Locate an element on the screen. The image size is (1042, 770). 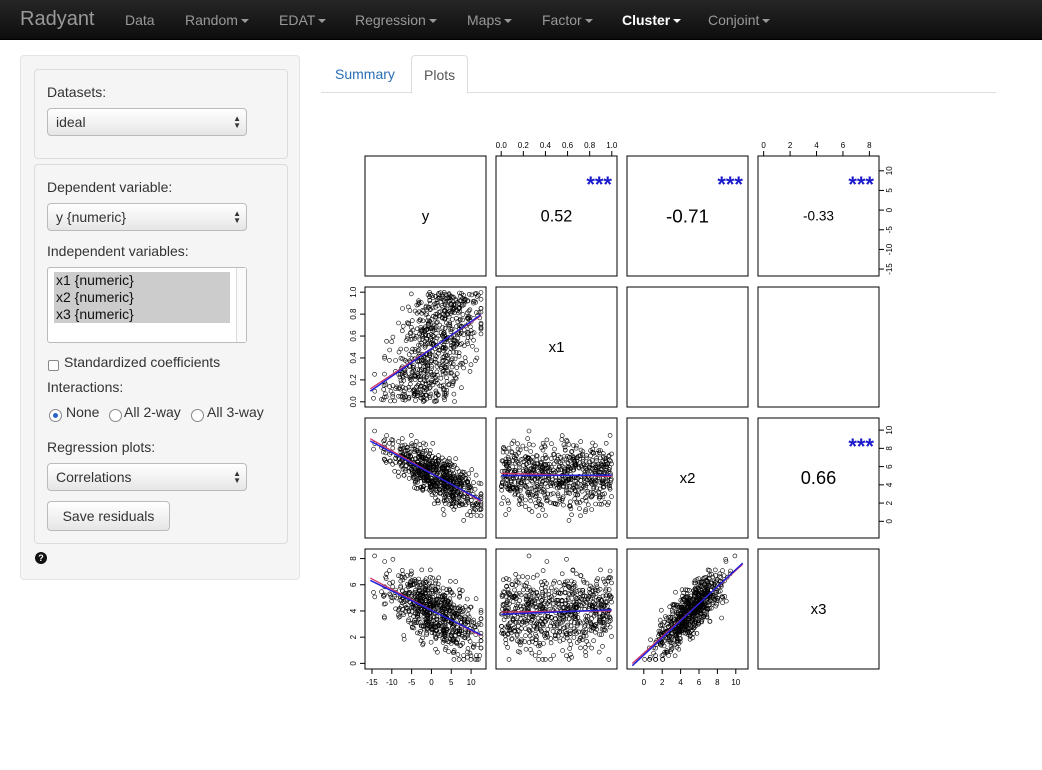
independent-option-x2: x2 {numeric} is located at coordinates (142, 297).